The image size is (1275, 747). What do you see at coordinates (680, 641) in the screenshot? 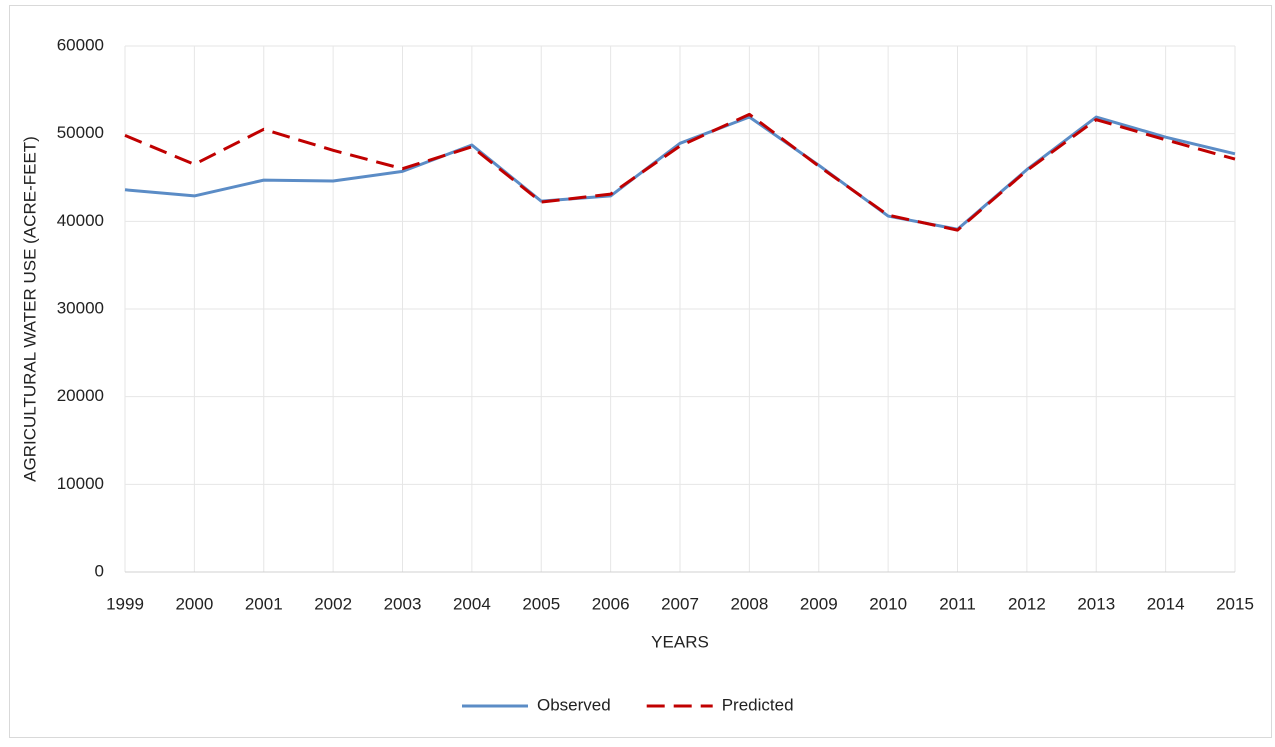
I see `x-axis-title: YEARS` at bounding box center [680, 641].